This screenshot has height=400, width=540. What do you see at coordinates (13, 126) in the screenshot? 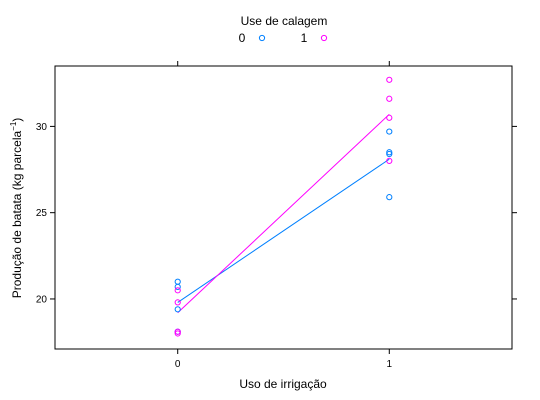
I see `y-axis-label-superscript: −1` at bounding box center [13, 126].